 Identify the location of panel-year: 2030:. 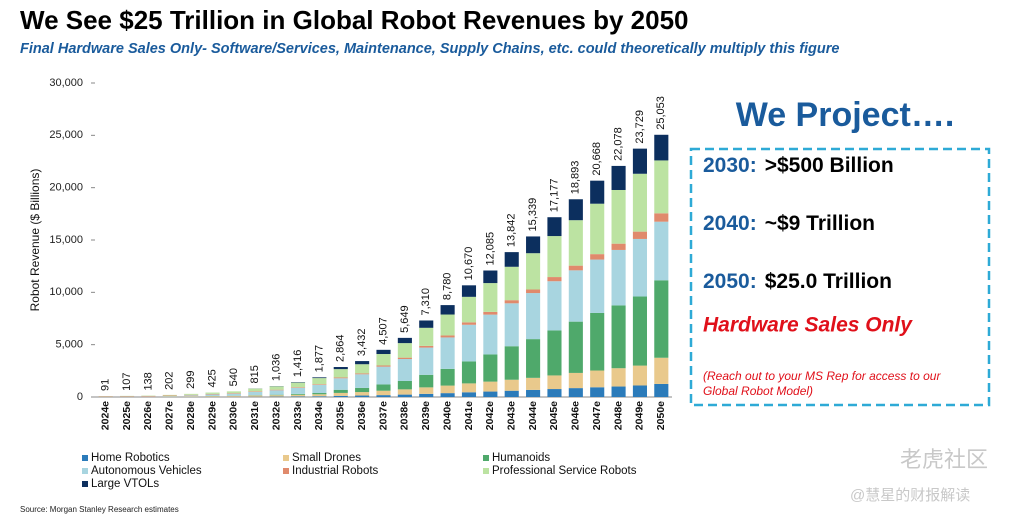
(730, 165).